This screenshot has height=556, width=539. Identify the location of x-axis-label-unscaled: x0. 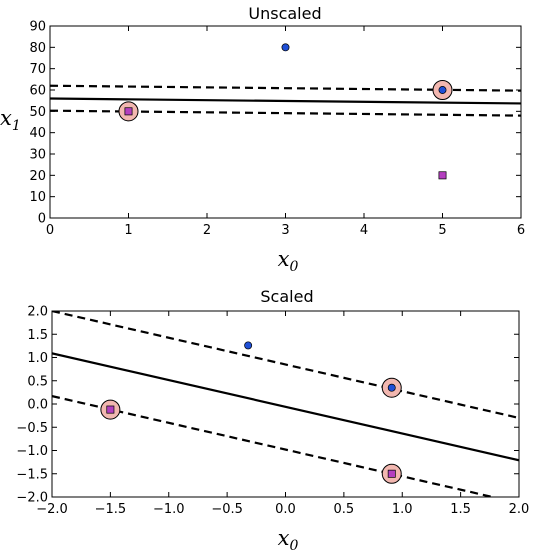
(288, 261).